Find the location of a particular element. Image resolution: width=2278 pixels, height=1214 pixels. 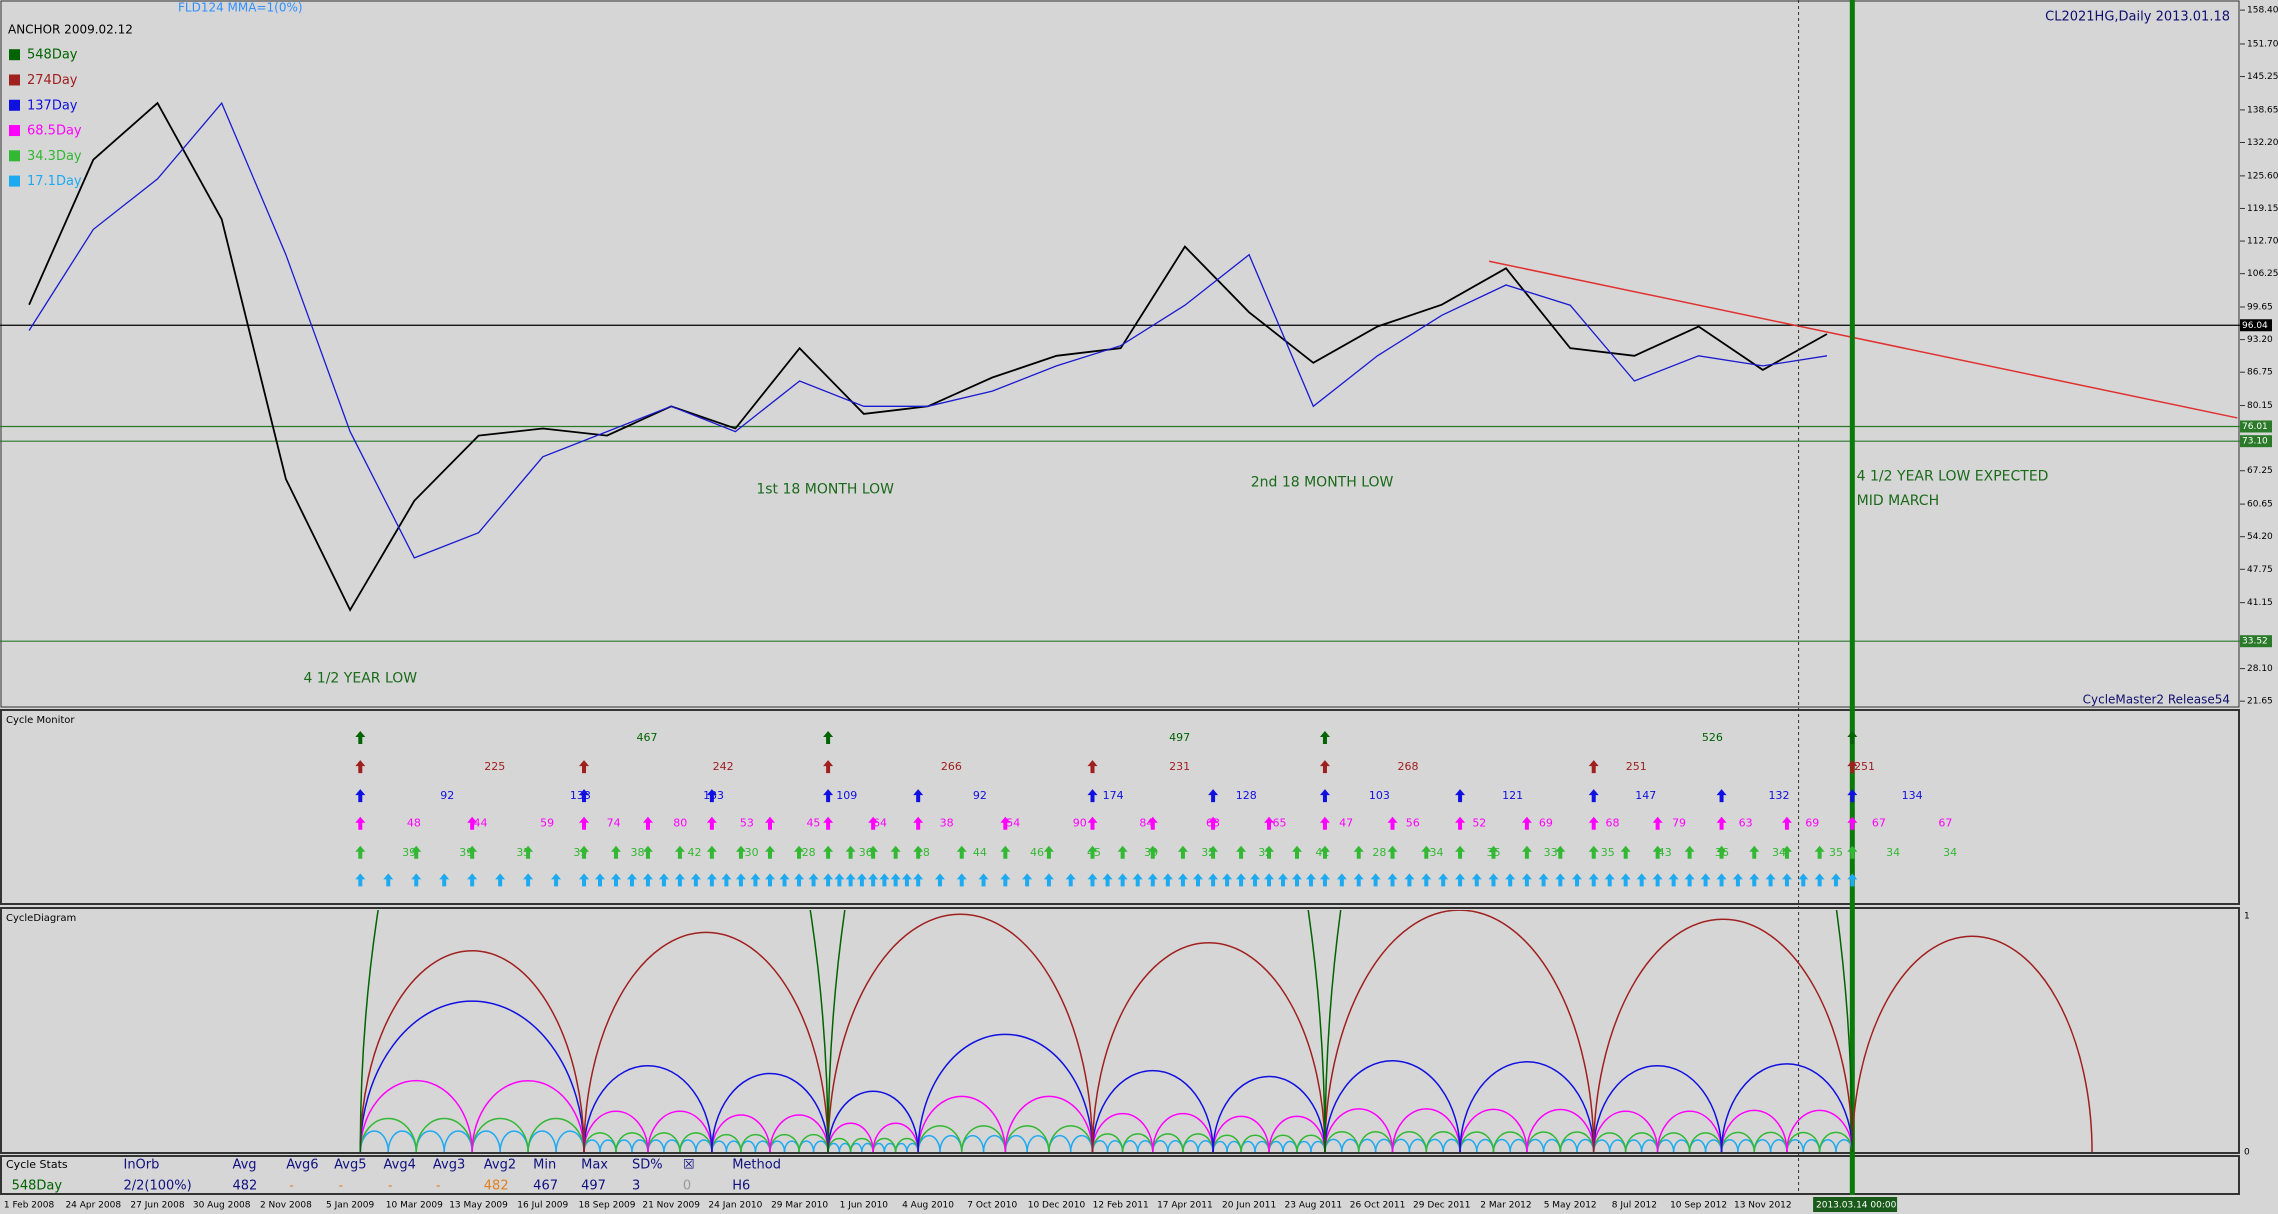

cycle-length: 92 is located at coordinates (980, 795).